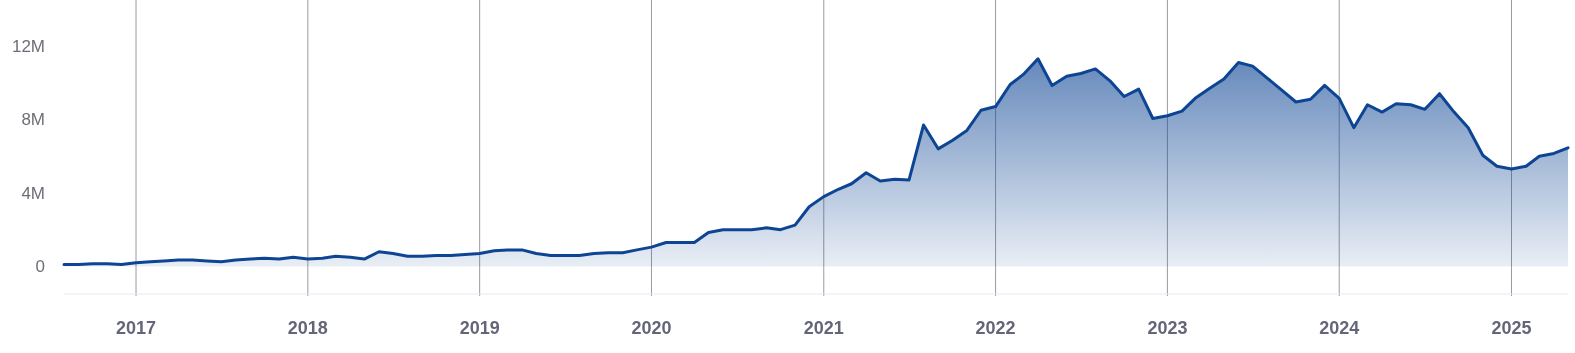 The image size is (1575, 353). Describe the element at coordinates (28, 46) in the screenshot. I see `y-tick-label: 12M` at that location.